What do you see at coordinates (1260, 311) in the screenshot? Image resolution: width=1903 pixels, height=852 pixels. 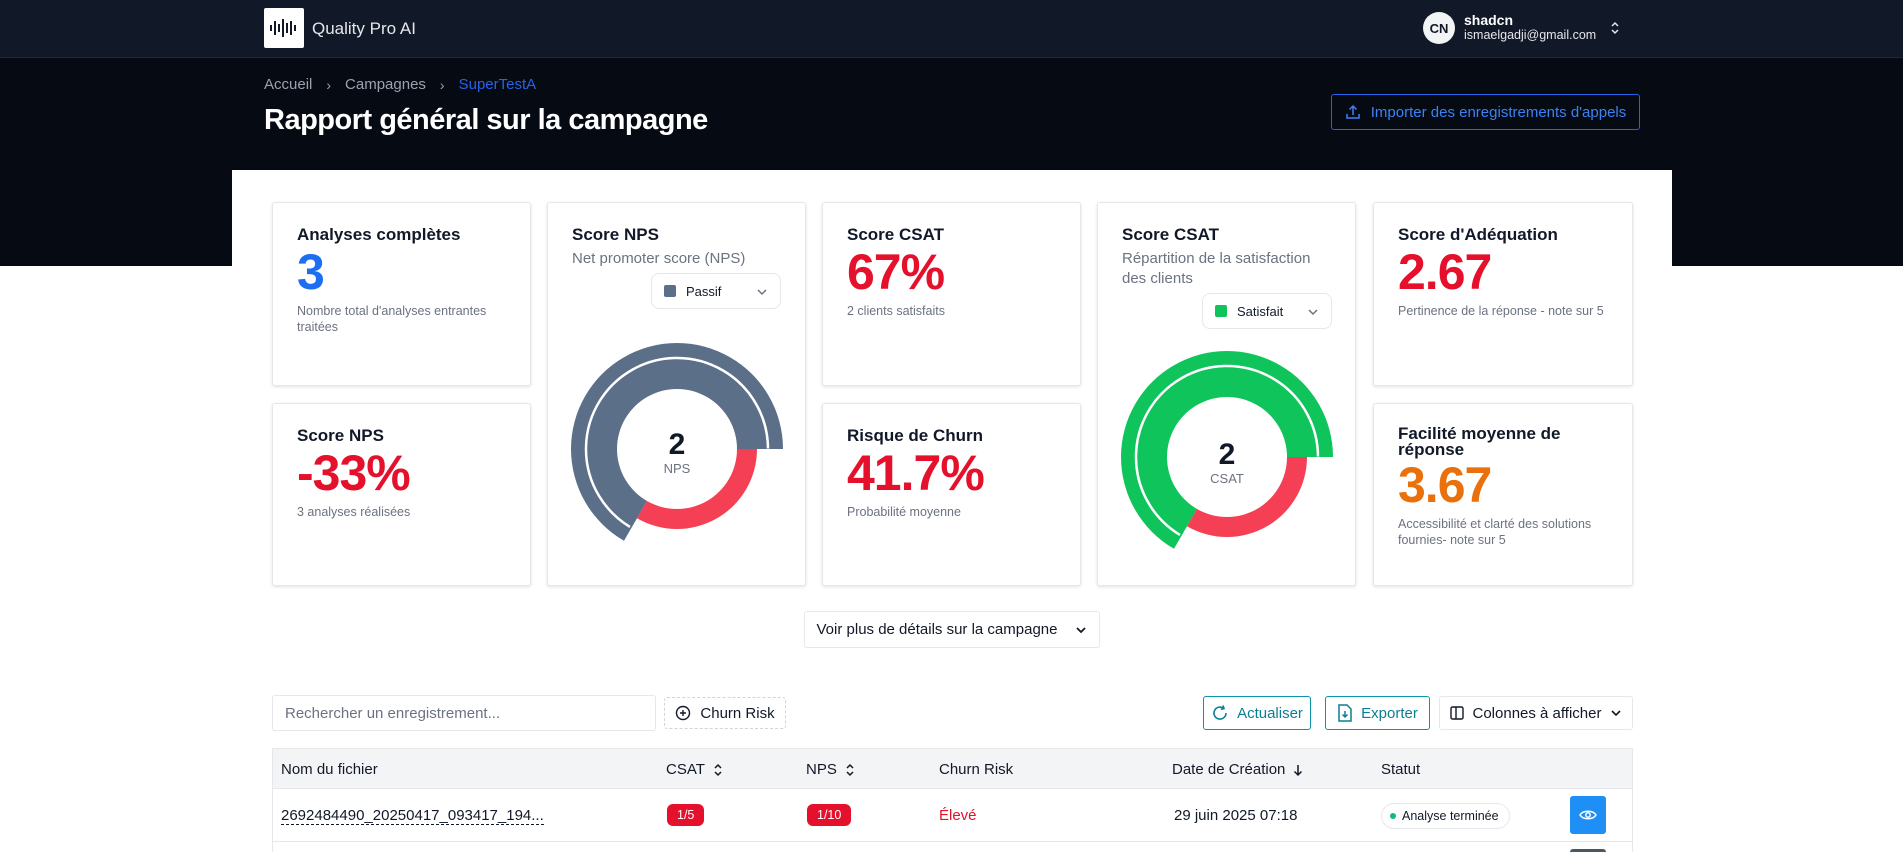 I see `dropdown-value: Satisfait` at bounding box center [1260, 311].